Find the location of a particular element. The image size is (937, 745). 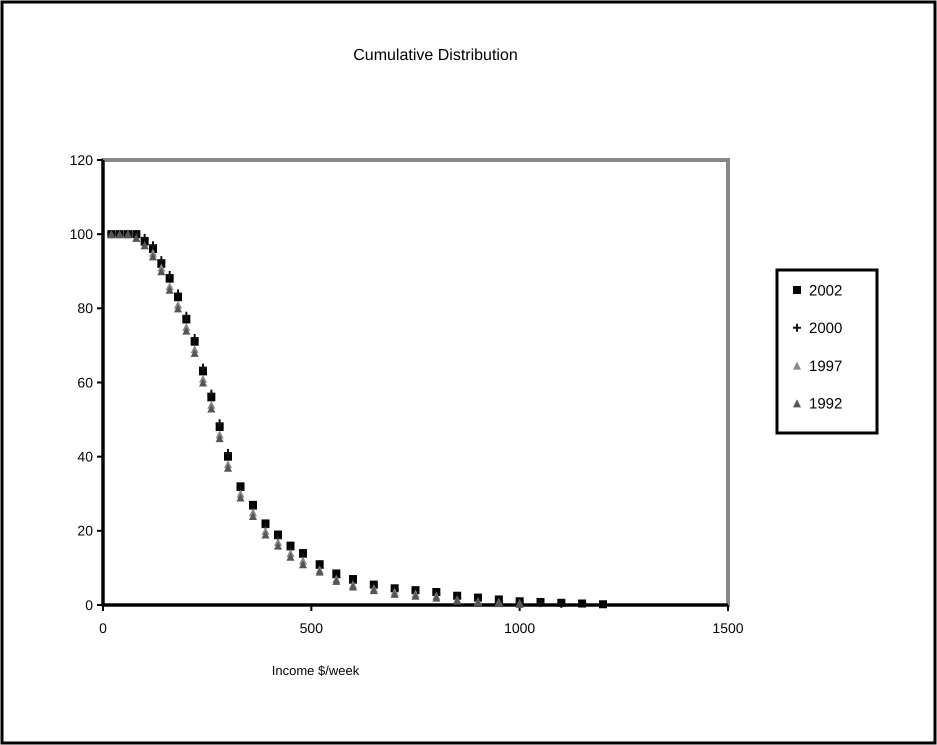

x-tick-label: 1000 is located at coordinates (520, 628).